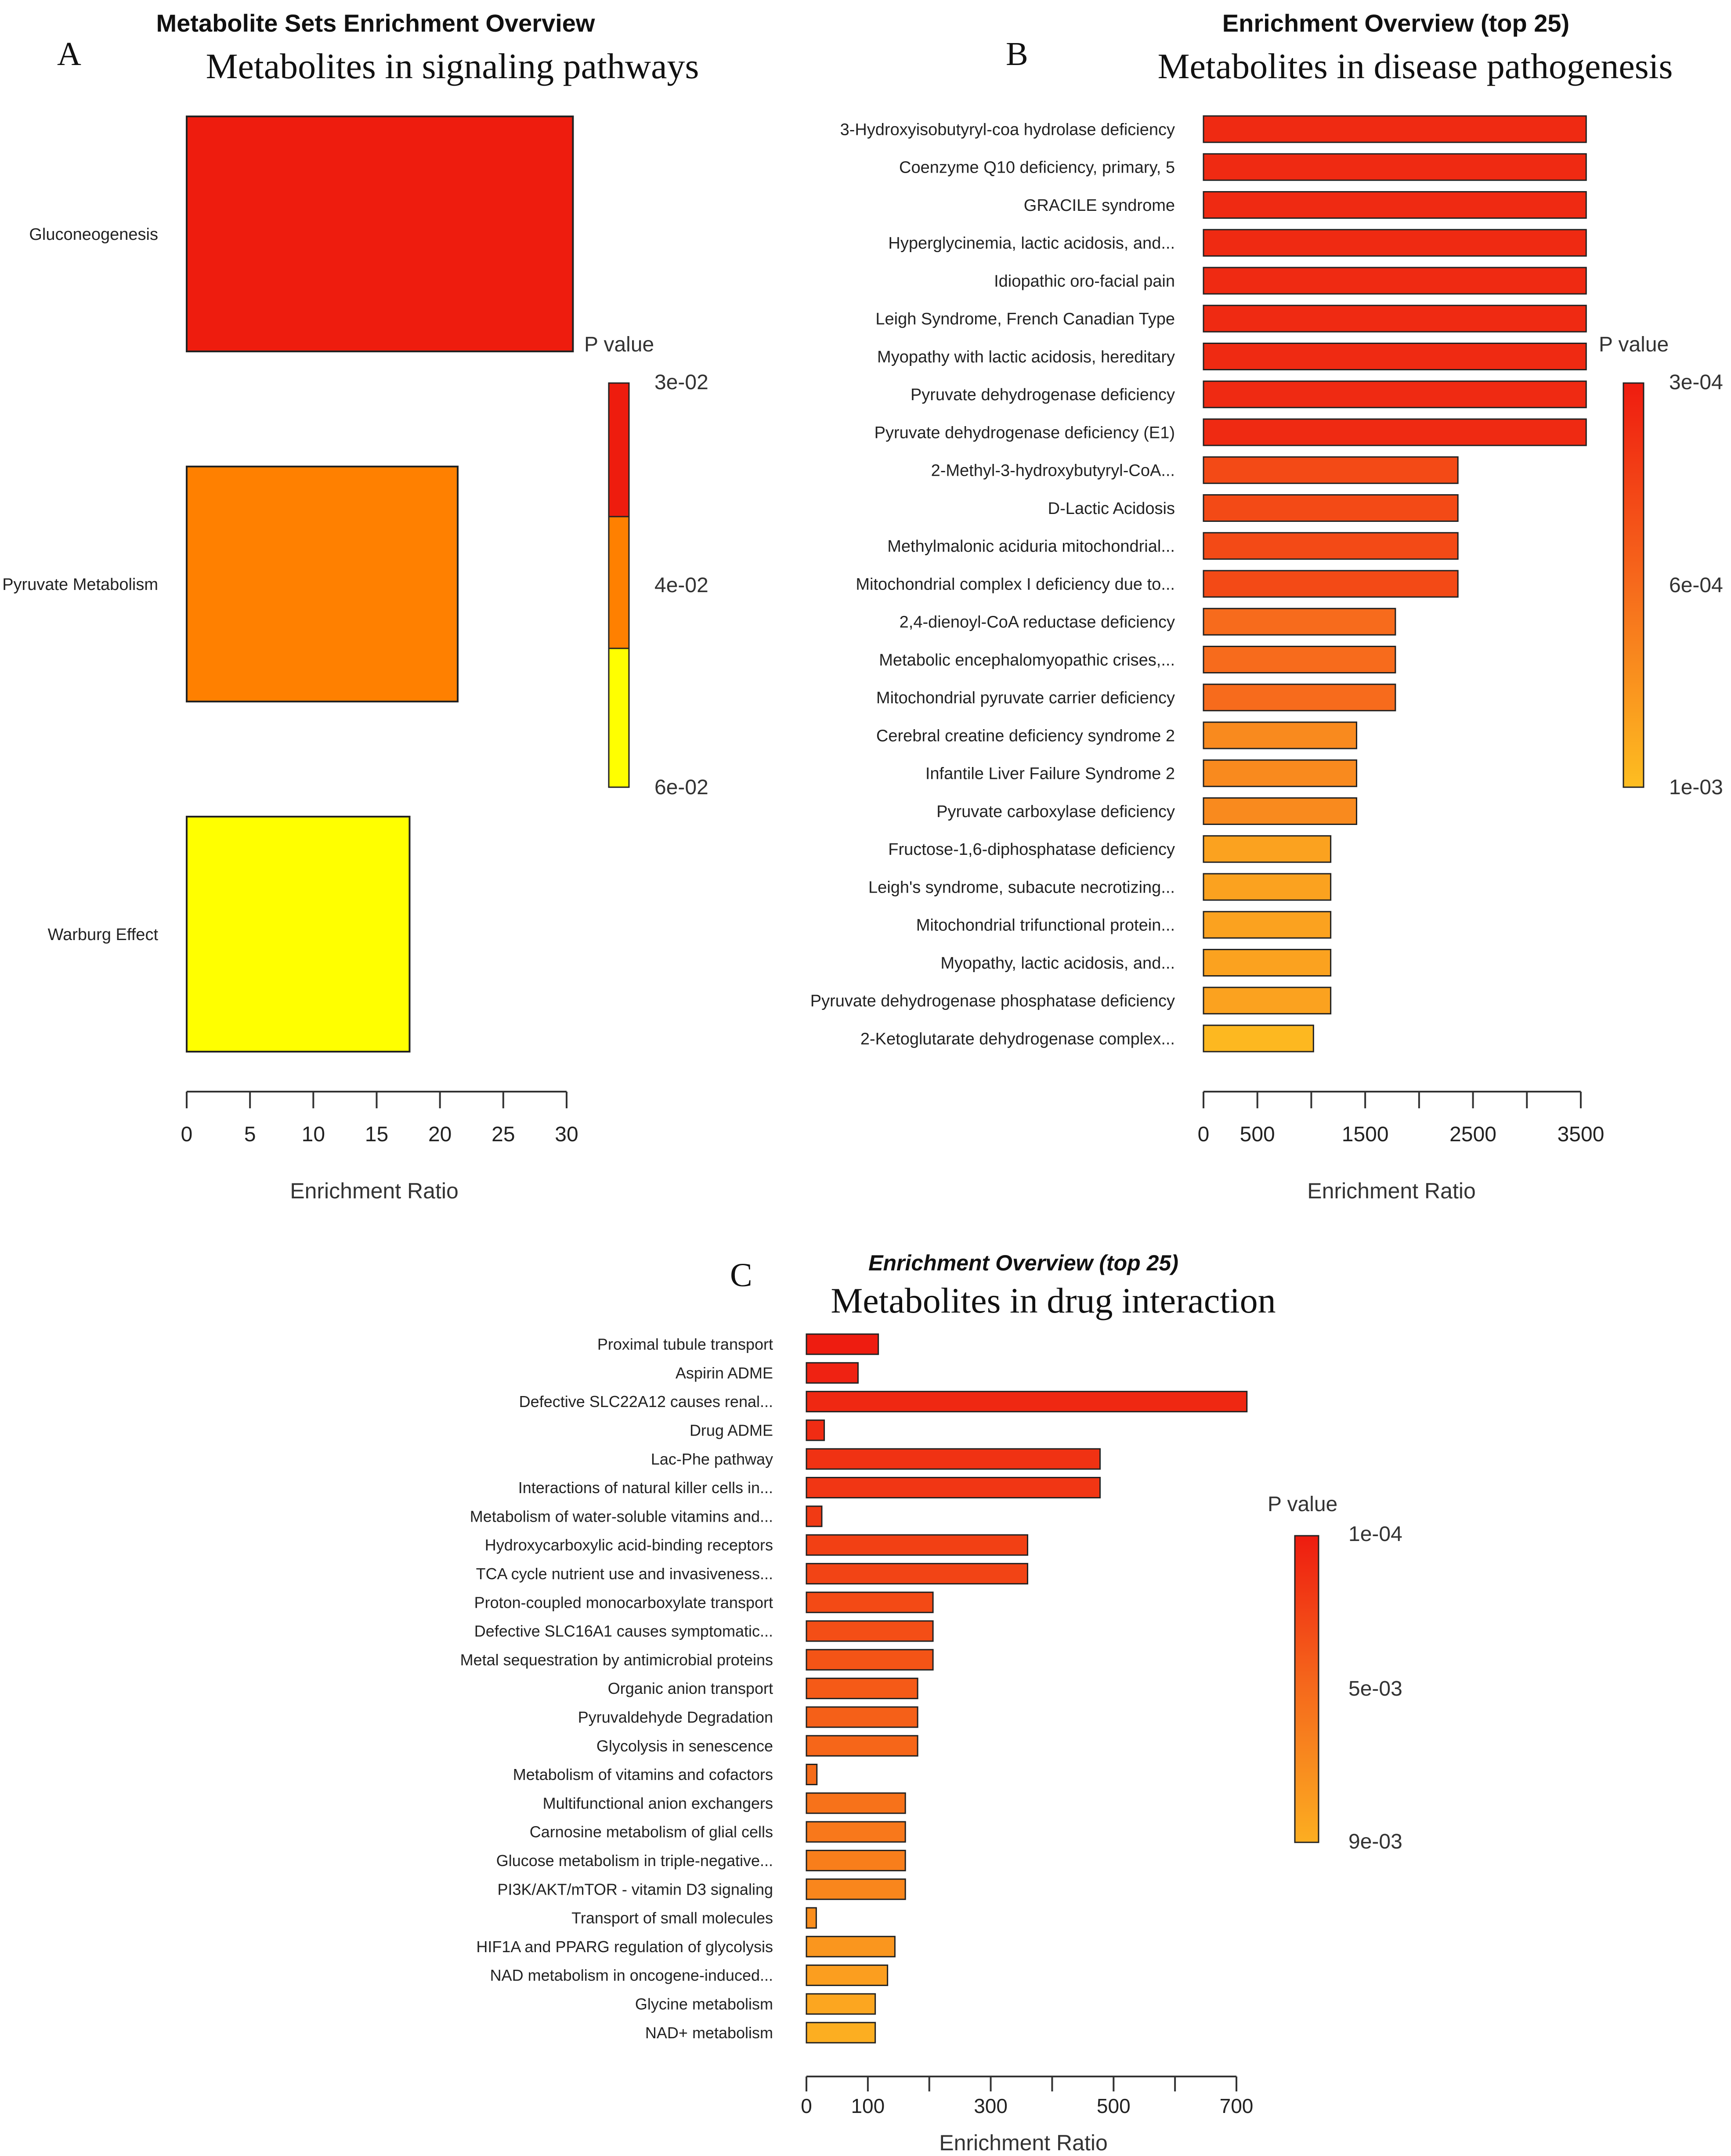  What do you see at coordinates (1025, 319) in the screenshot?
I see `panel-b-category-label-6: Leigh Syndrome, French Canadian Type` at bounding box center [1025, 319].